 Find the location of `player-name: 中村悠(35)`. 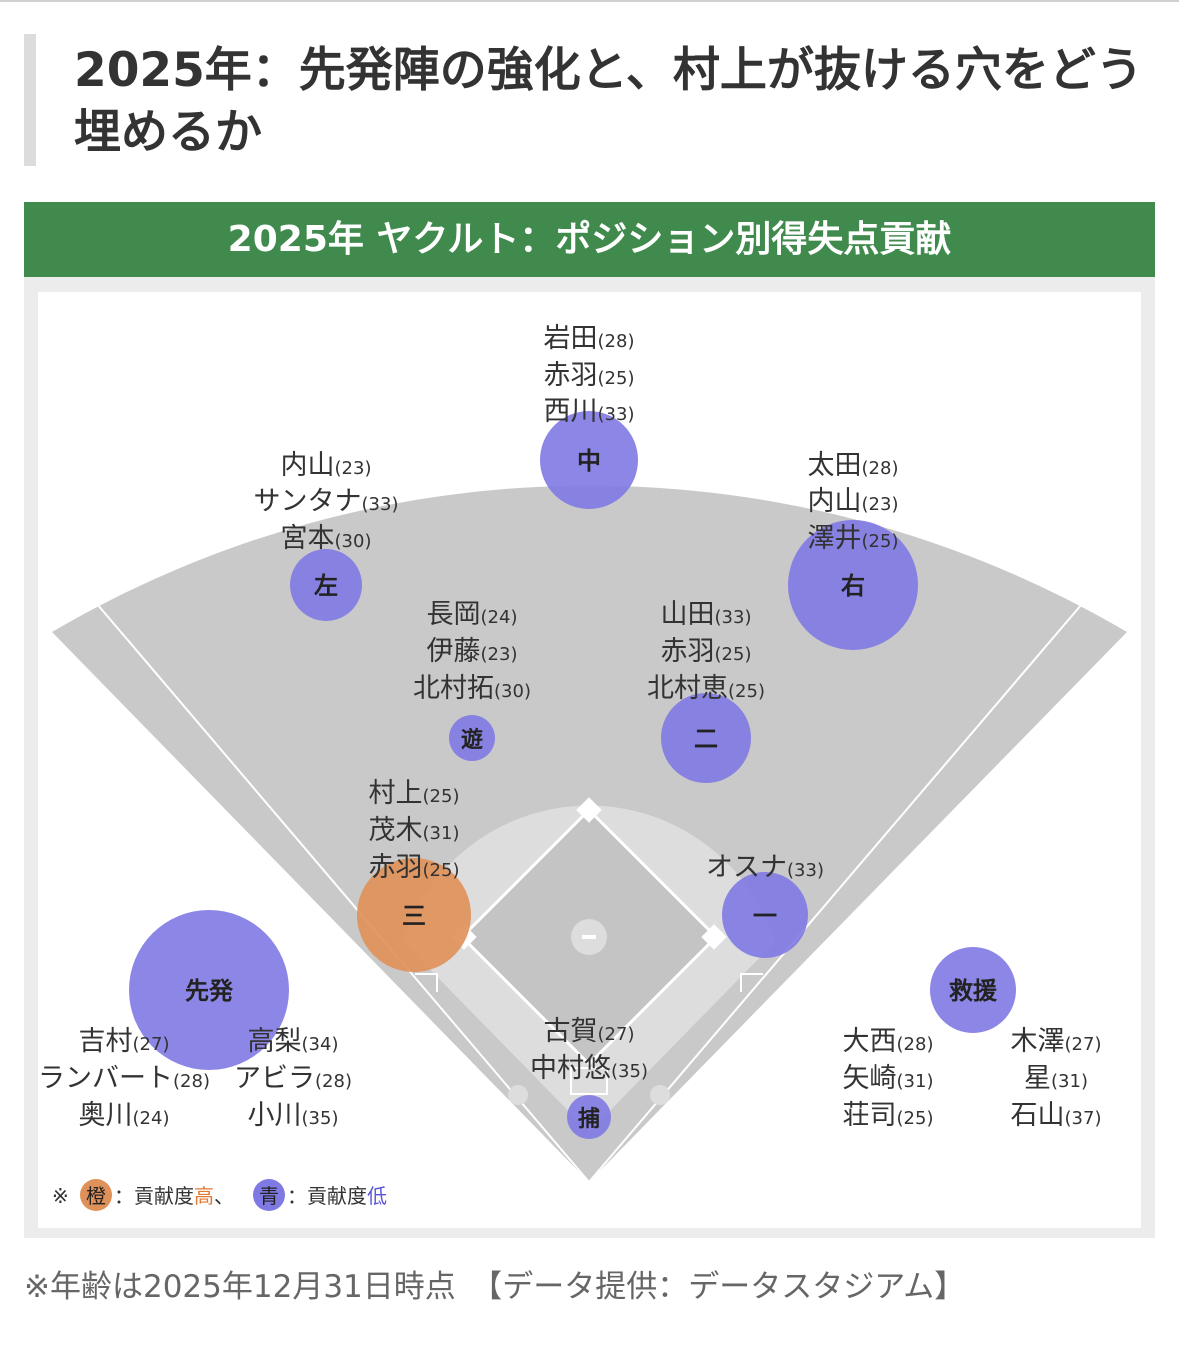

player-name: 中村悠(35) is located at coordinates (589, 1068).